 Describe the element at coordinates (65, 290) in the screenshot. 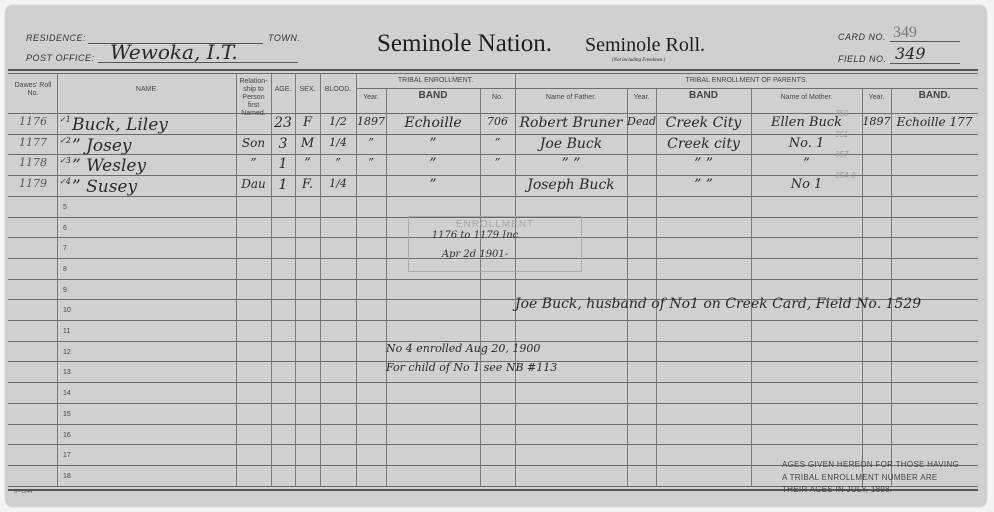

I see `row-number: 9` at that location.